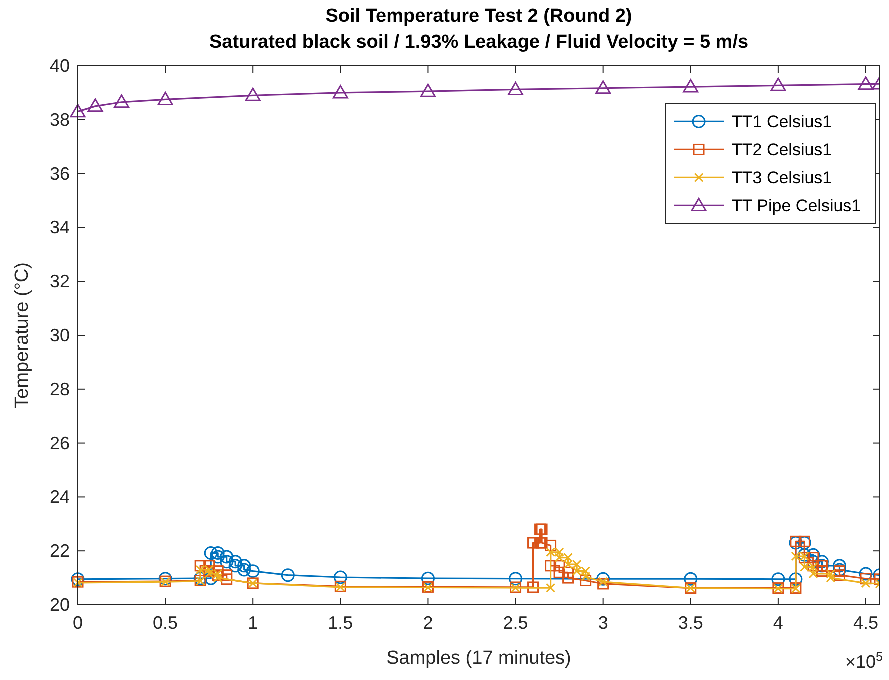 The height and width of the screenshot is (680, 889). Describe the element at coordinates (60, 174) in the screenshot. I see `y-tick-label: 36` at that location.